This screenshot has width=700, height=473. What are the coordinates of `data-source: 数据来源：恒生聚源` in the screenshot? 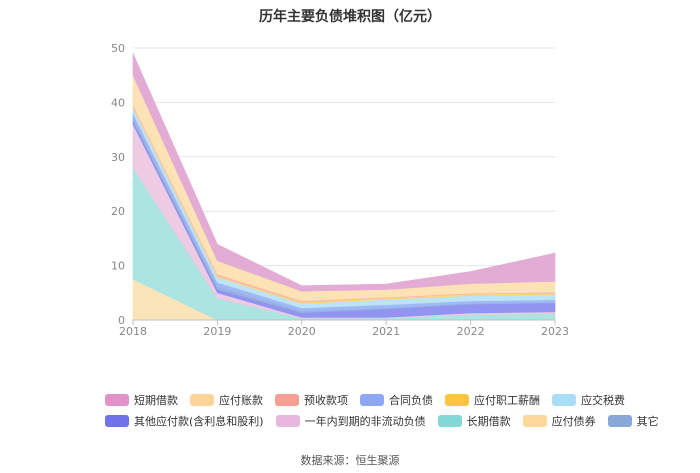 It's located at (350, 460).